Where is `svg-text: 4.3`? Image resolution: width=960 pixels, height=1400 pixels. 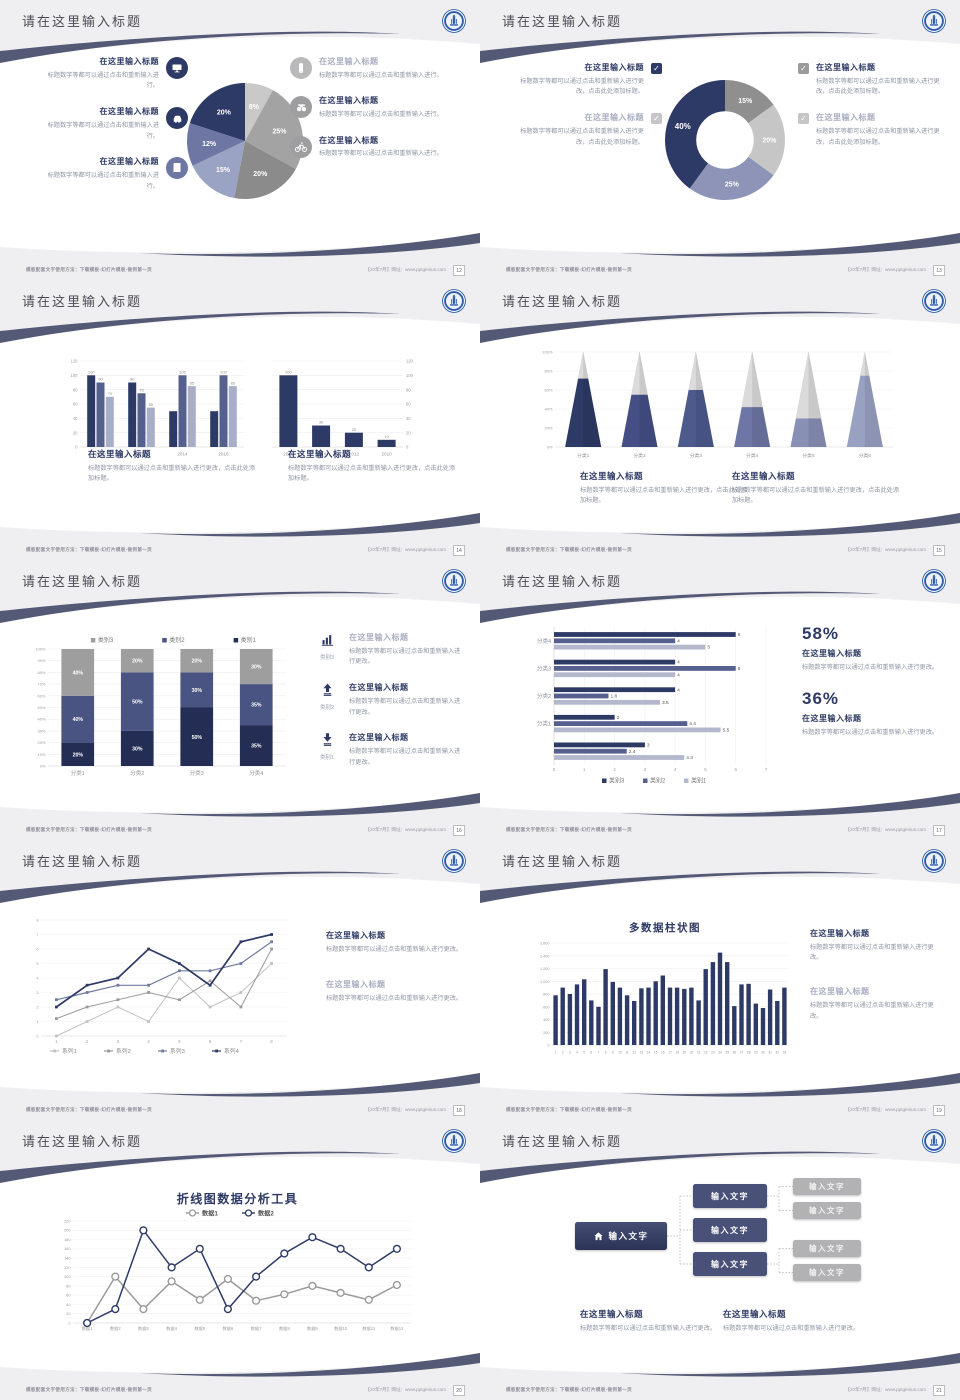 svg-text: 4.3 is located at coordinates (689, 758).